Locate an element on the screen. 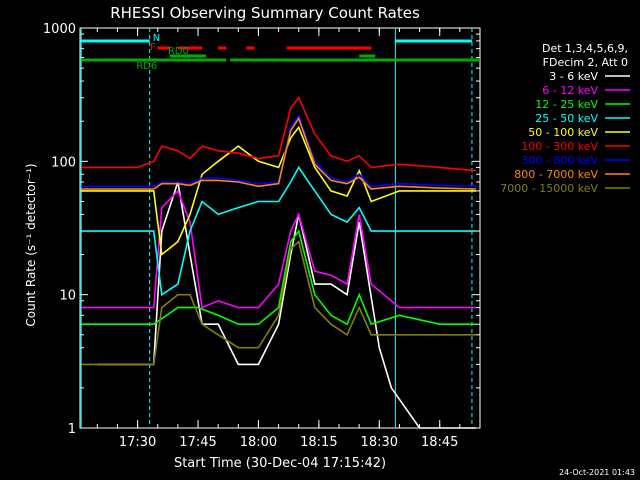 The height and width of the screenshot is (480, 640). x-tick-label: 18:00 is located at coordinates (258, 442).